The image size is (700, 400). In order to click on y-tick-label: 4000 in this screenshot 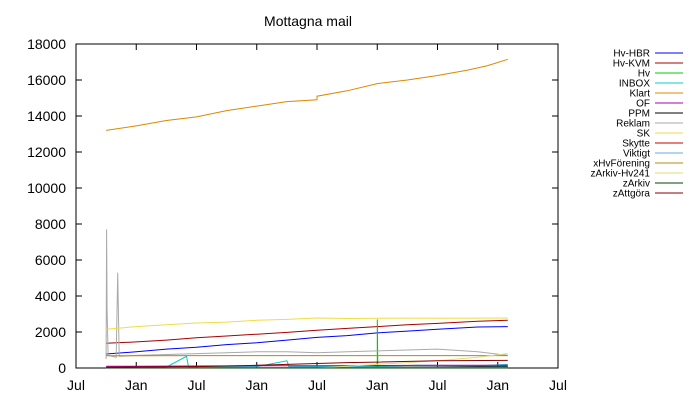, I will do `click(50, 296)`.